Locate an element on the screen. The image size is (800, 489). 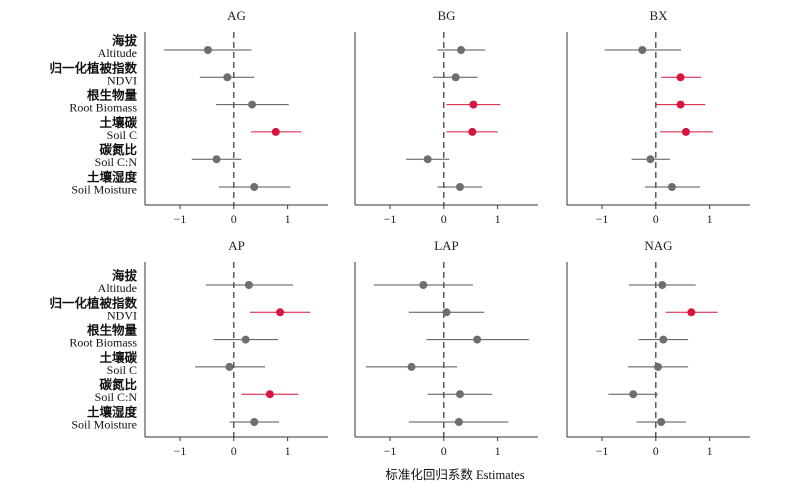
panel-title: NAG is located at coordinates (658, 245).